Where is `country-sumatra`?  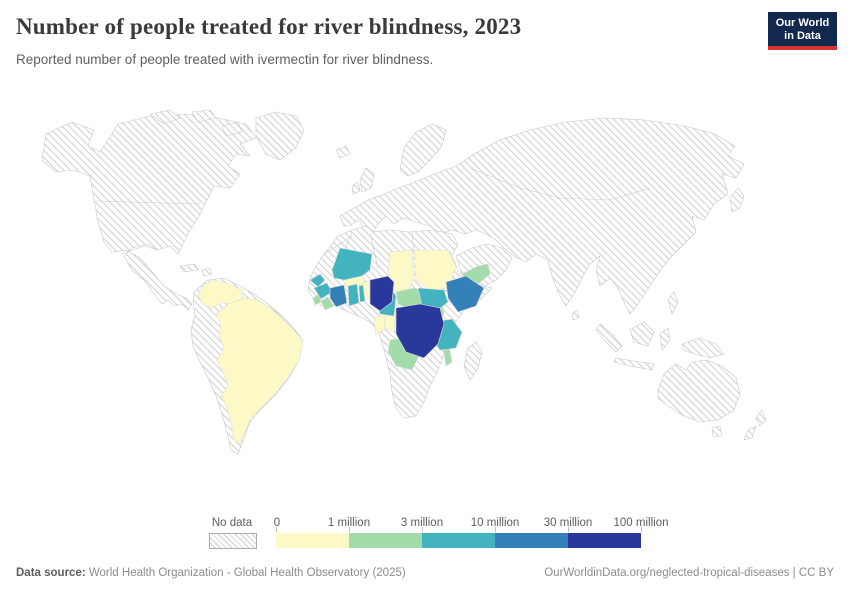 country-sumatra is located at coordinates (609, 338).